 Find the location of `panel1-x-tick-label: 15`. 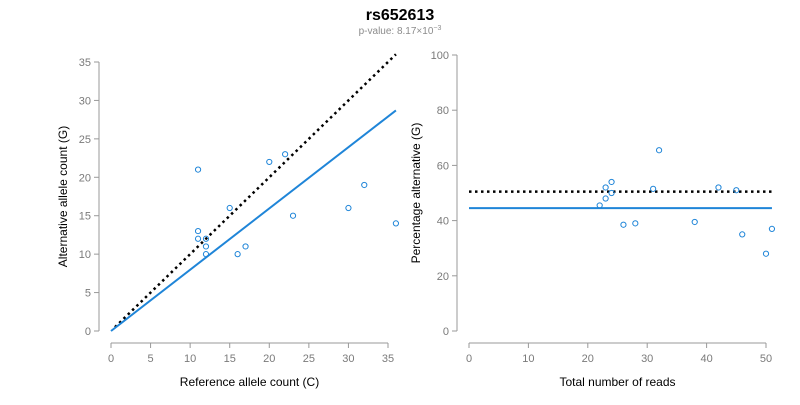

panel1-x-tick-label: 15 is located at coordinates (230, 359).